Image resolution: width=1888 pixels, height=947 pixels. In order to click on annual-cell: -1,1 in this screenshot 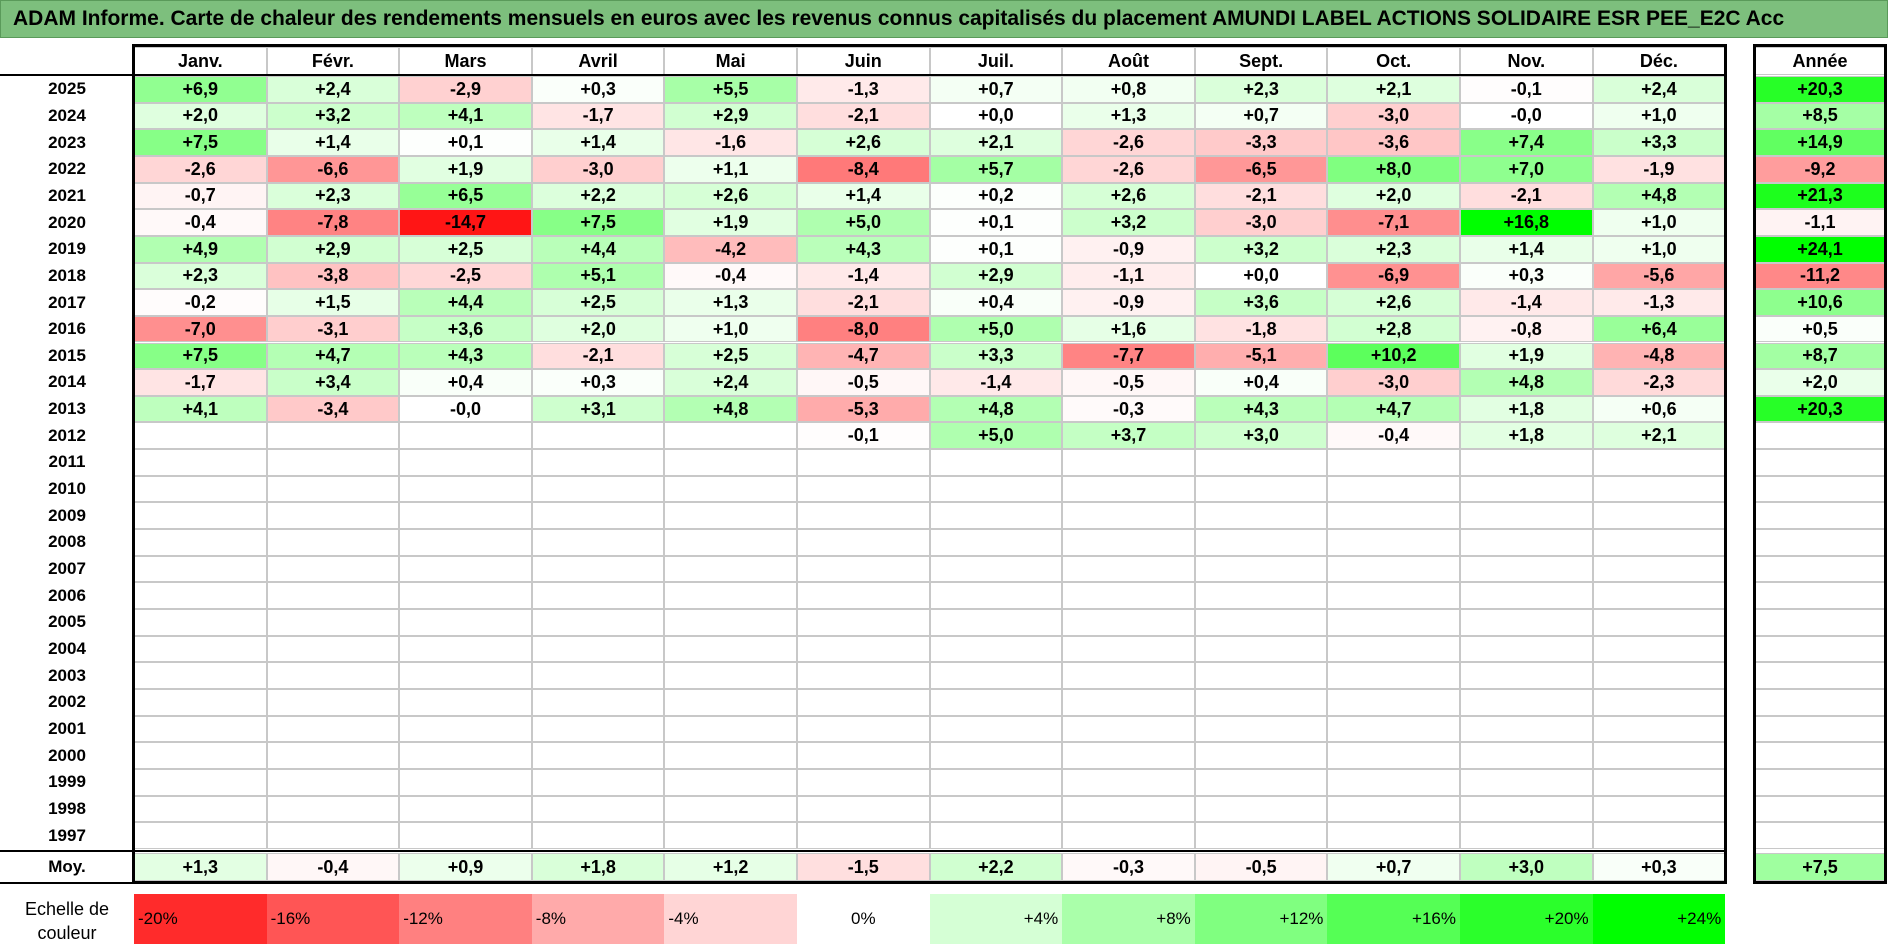, I will do `click(1820, 222)`.